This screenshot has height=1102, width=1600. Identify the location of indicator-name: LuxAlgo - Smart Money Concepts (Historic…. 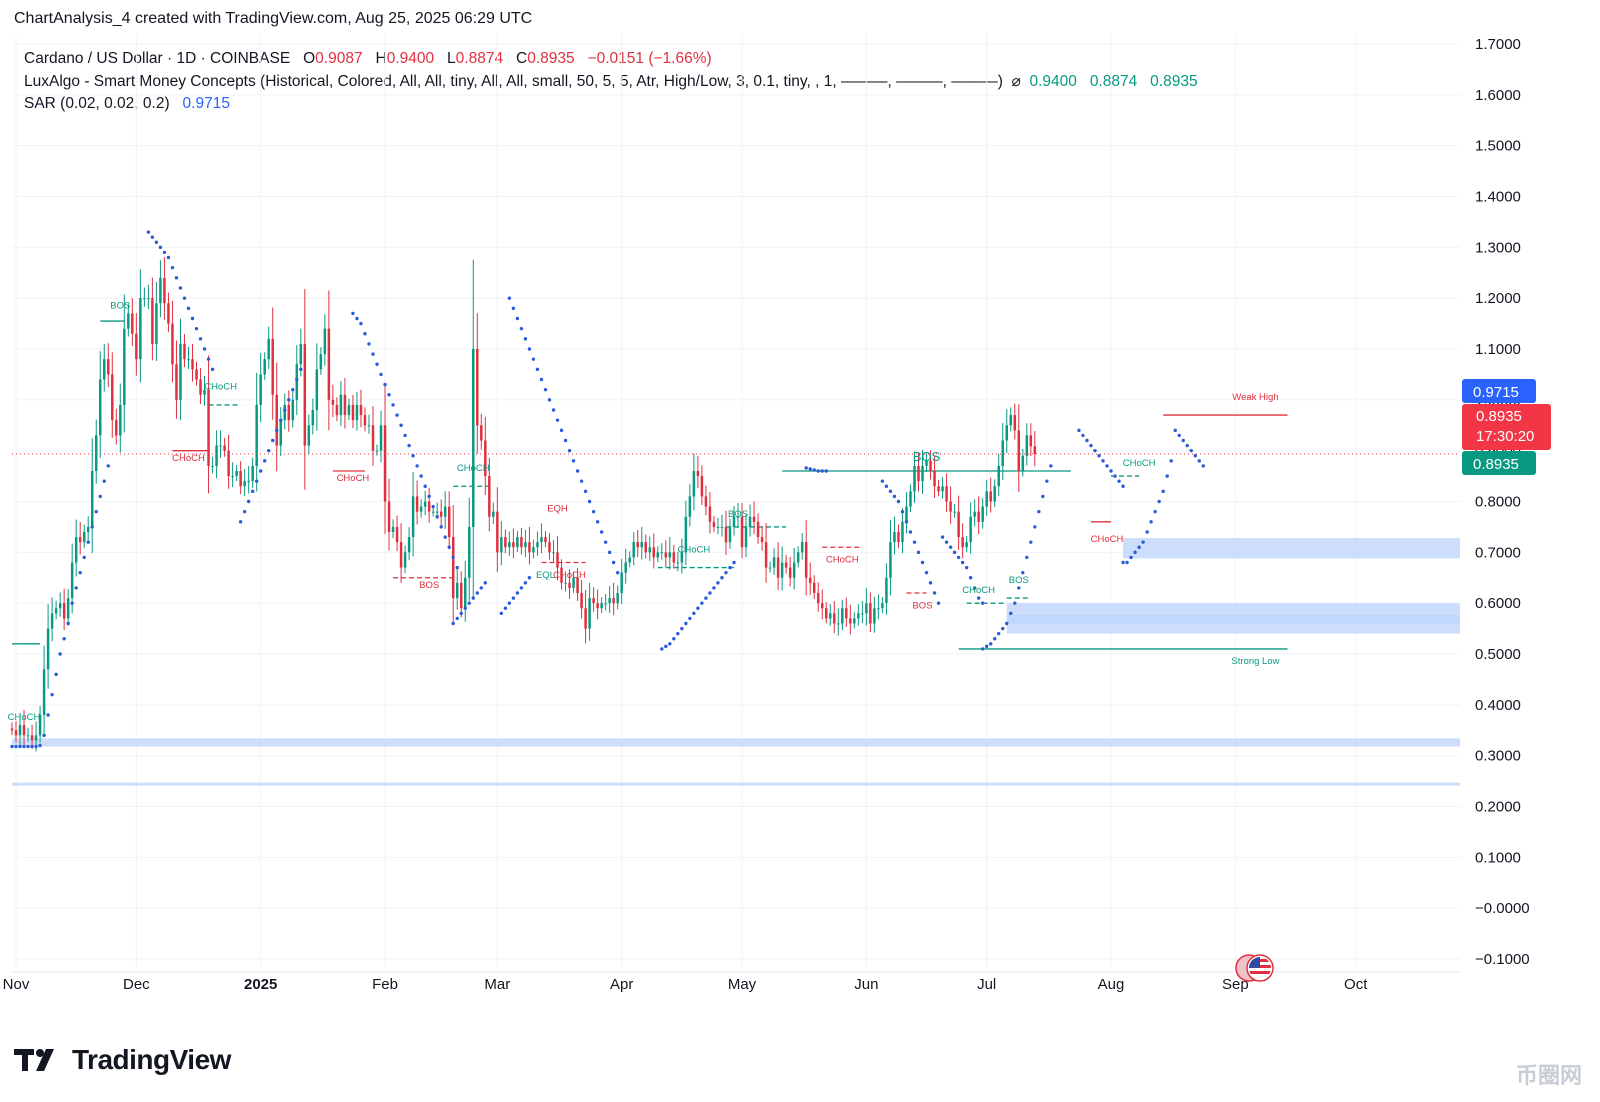
(513, 81).